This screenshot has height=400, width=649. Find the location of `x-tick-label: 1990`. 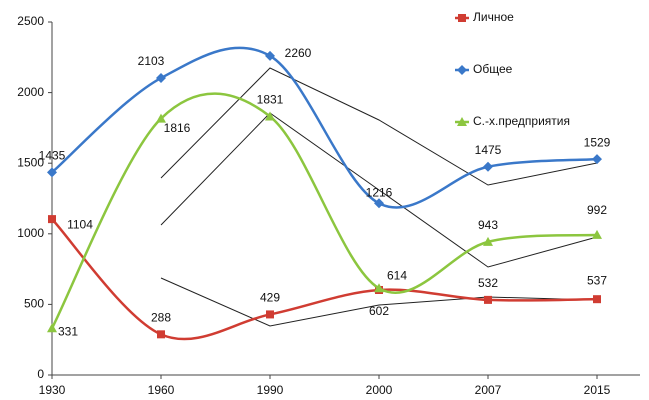

x-tick-label: 1990 is located at coordinates (270, 390).